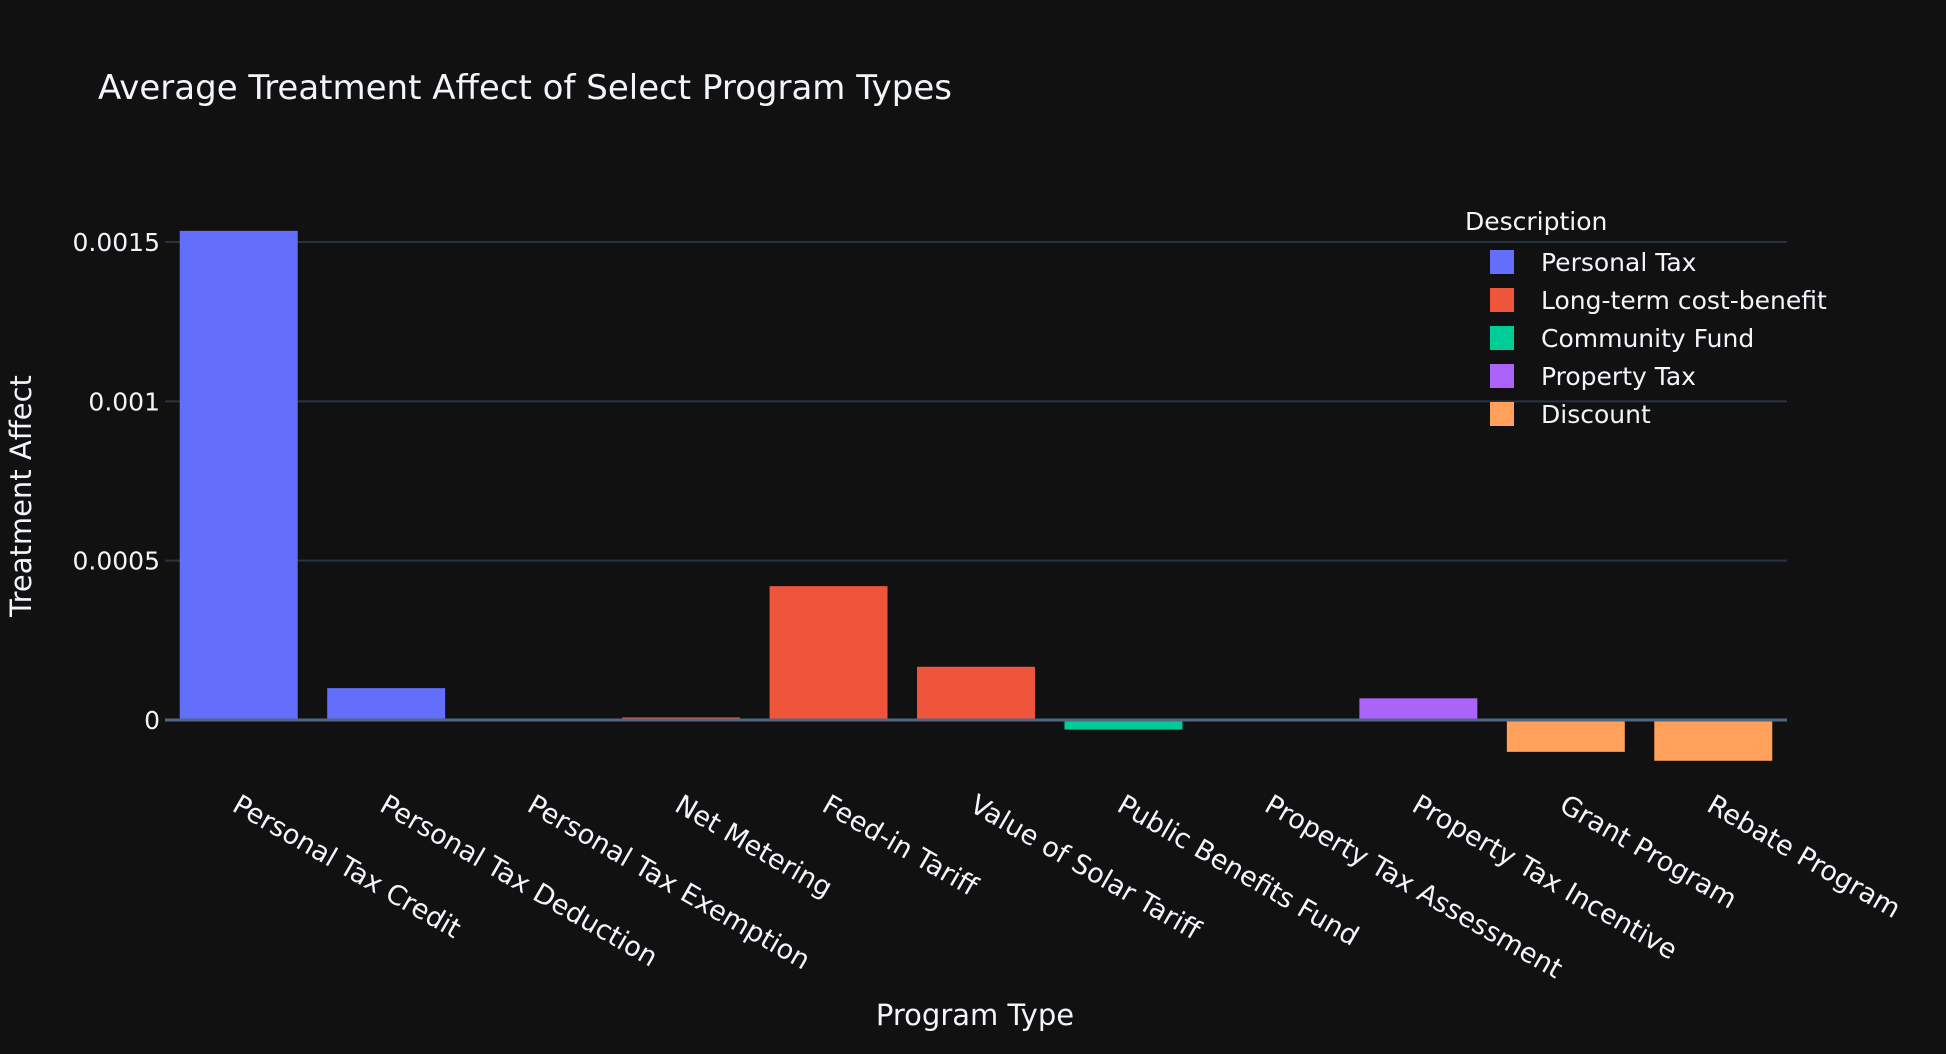 The height and width of the screenshot is (1054, 1946). I want to click on x-tick-label: Value of Solar Tariff, so click(1086, 868).